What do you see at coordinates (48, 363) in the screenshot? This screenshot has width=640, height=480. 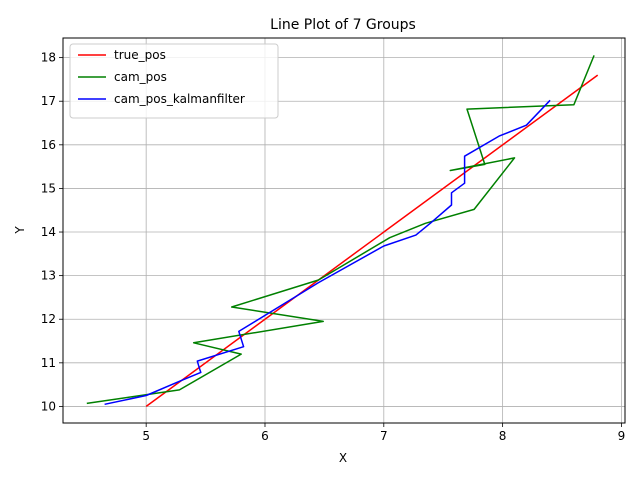 I see `y-tick-label: 11` at bounding box center [48, 363].